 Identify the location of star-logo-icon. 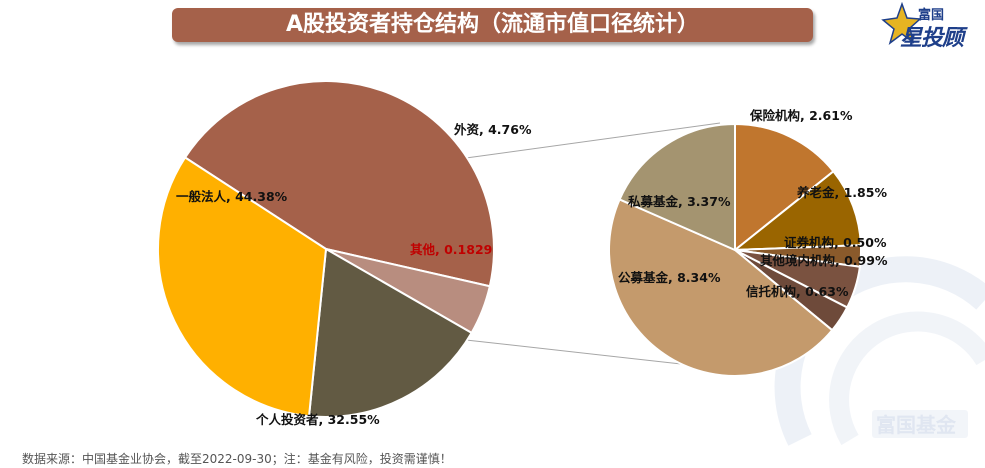
(900, 23).